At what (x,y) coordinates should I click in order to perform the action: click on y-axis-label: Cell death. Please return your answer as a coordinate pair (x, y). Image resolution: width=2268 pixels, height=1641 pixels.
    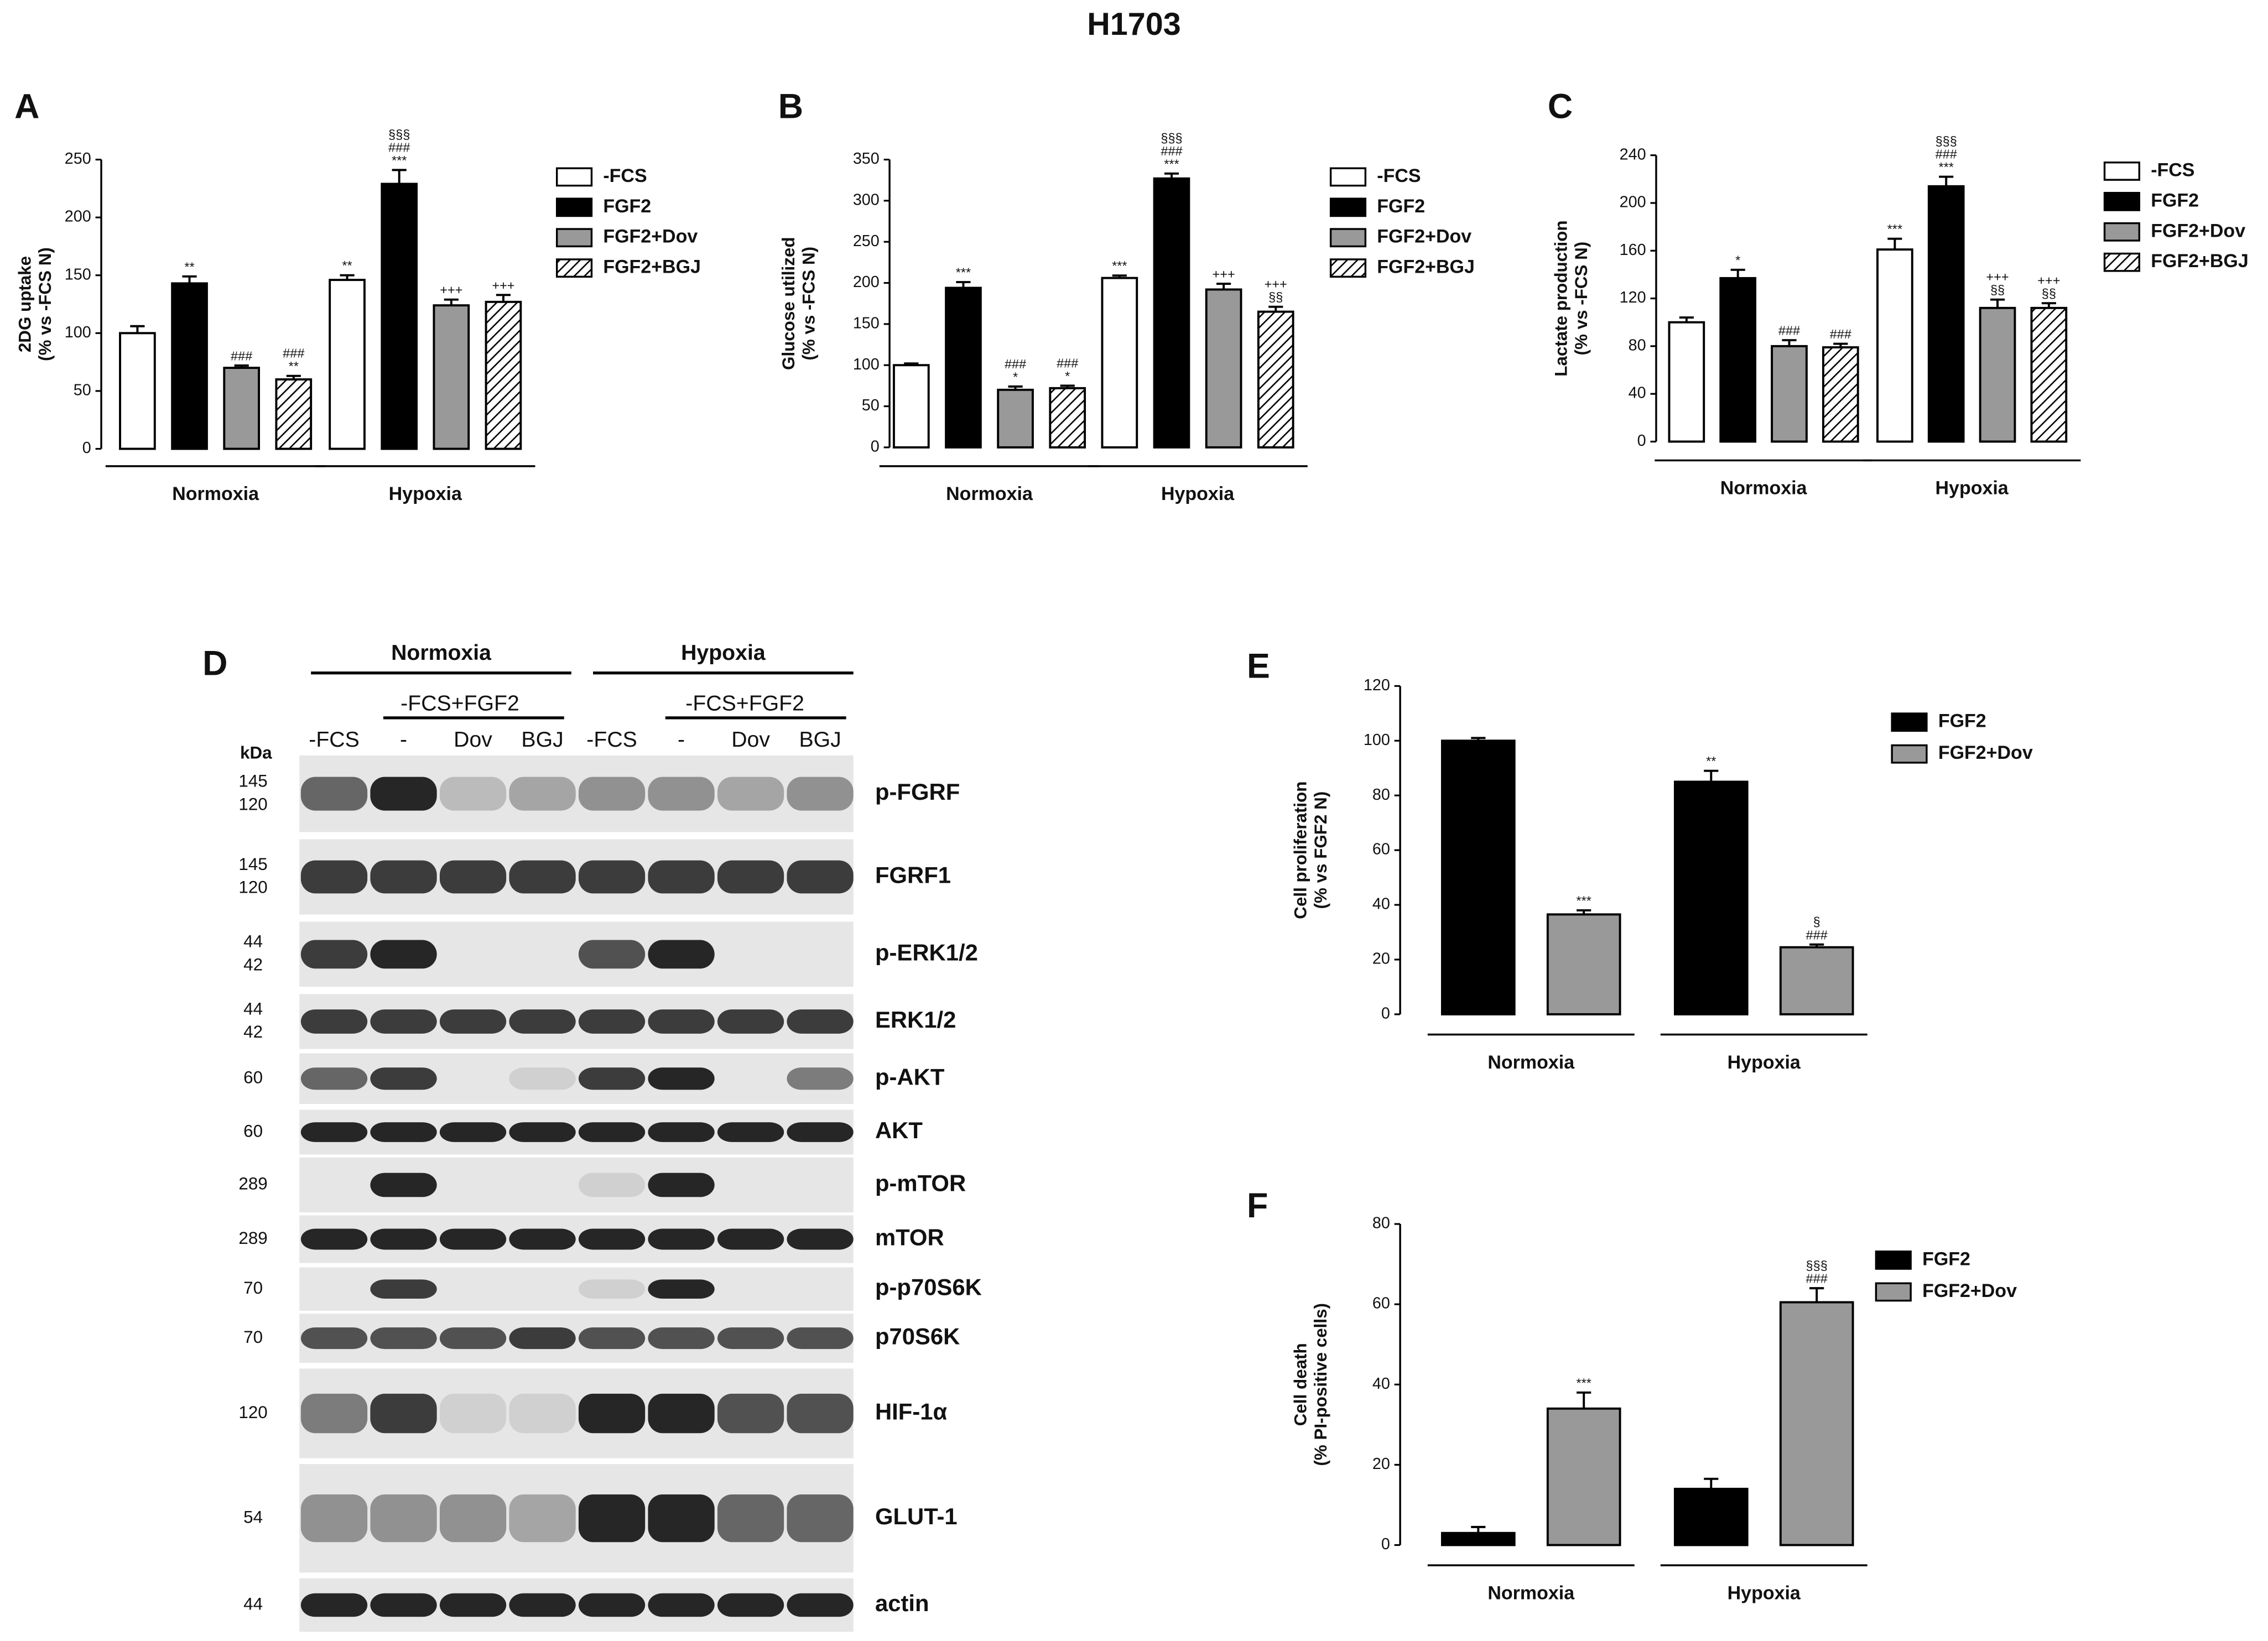
    Looking at the image, I should click on (1301, 1384).